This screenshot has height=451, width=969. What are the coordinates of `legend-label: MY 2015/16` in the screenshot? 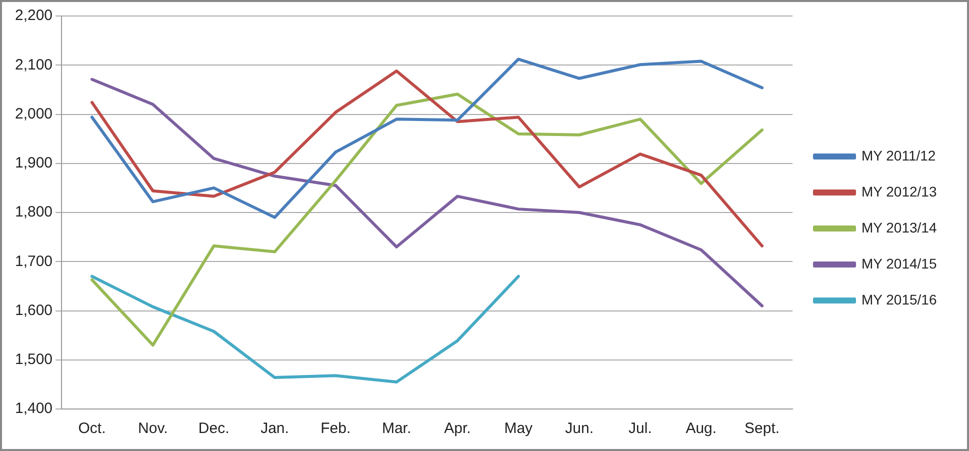 It's located at (899, 299).